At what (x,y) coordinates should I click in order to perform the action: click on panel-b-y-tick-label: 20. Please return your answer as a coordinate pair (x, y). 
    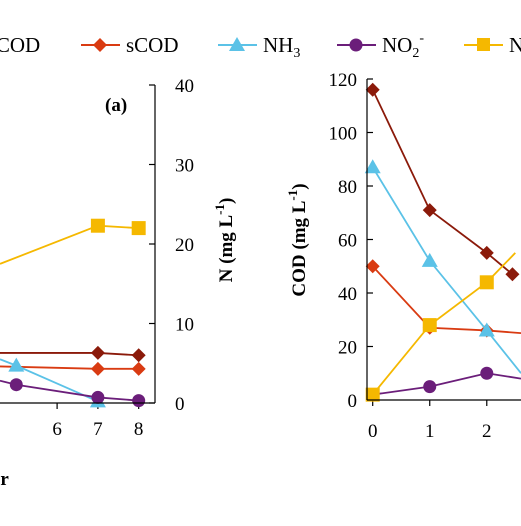
    Looking at the image, I should click on (347, 348).